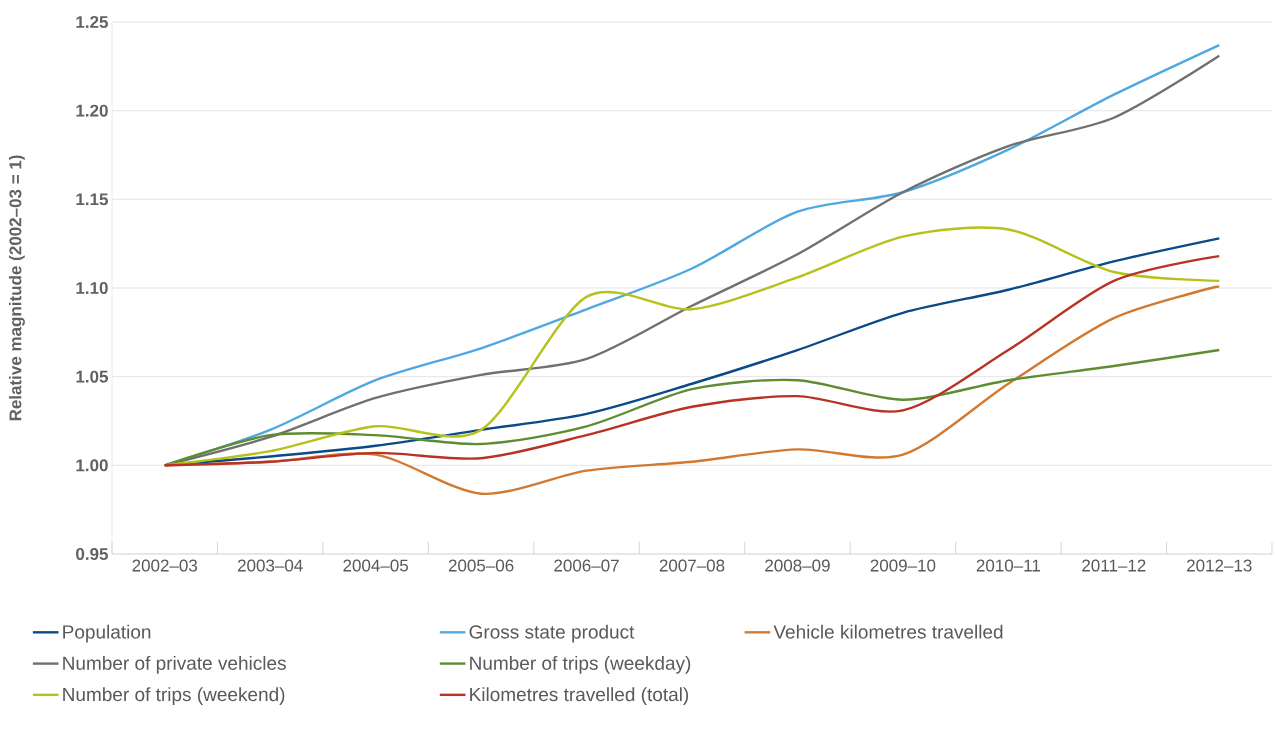 The width and height of the screenshot is (1275, 733). Describe the element at coordinates (92, 465) in the screenshot. I see `y-tick-label: 1.00` at that location.